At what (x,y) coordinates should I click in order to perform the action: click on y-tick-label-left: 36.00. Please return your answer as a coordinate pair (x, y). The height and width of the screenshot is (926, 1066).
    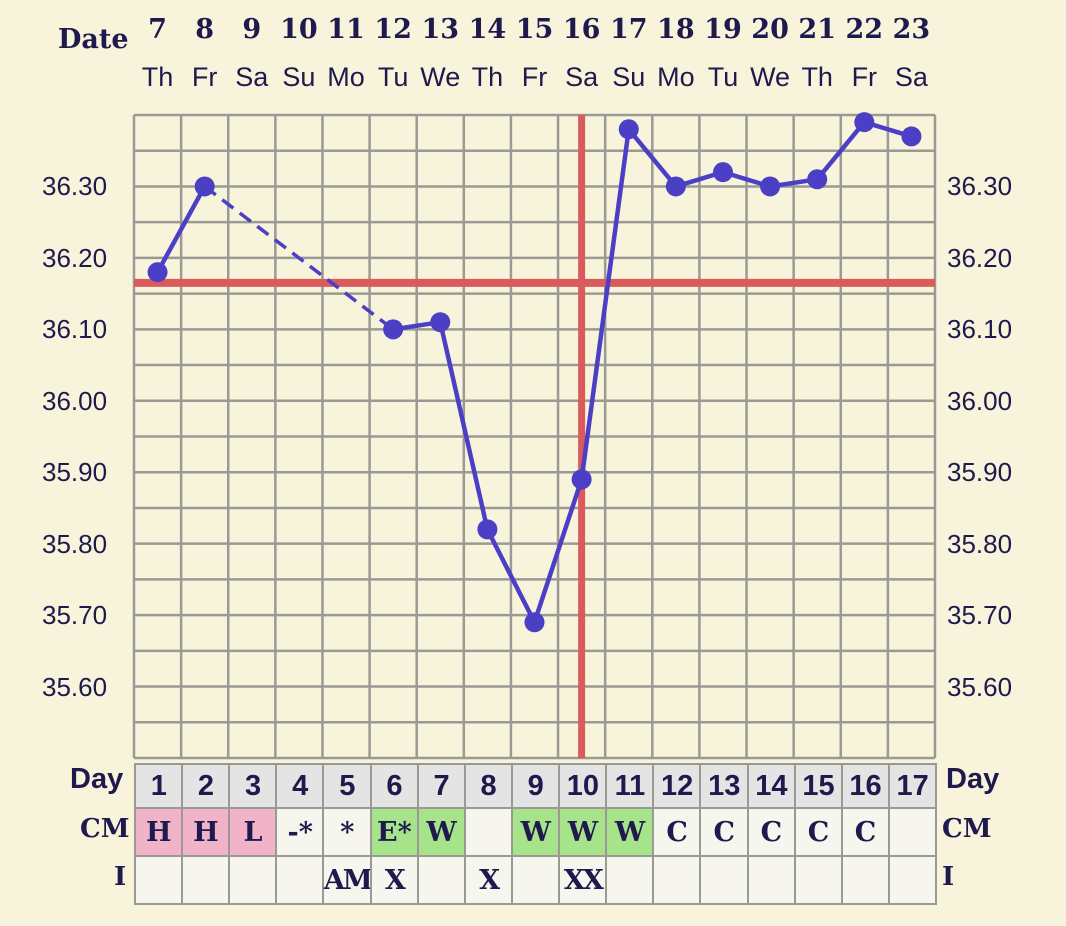
    Looking at the image, I should click on (75, 400).